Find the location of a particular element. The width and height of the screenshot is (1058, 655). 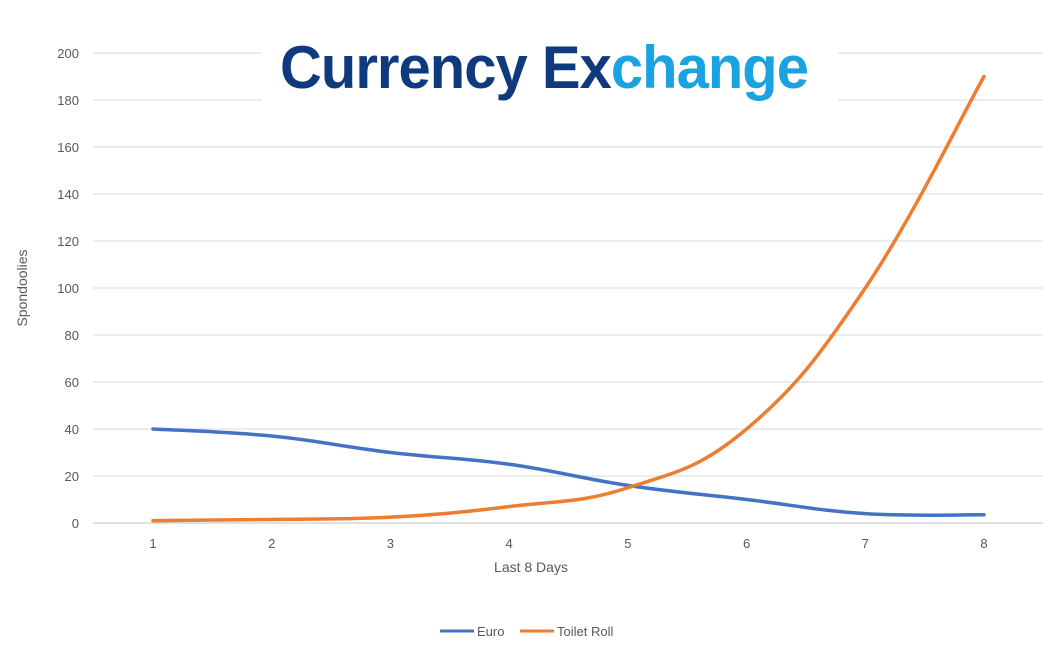

logo-background is located at coordinates (550, 69).